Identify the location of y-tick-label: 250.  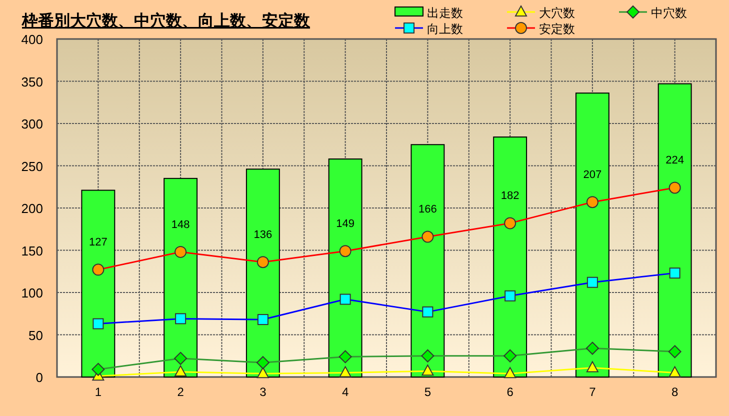
(32, 166).